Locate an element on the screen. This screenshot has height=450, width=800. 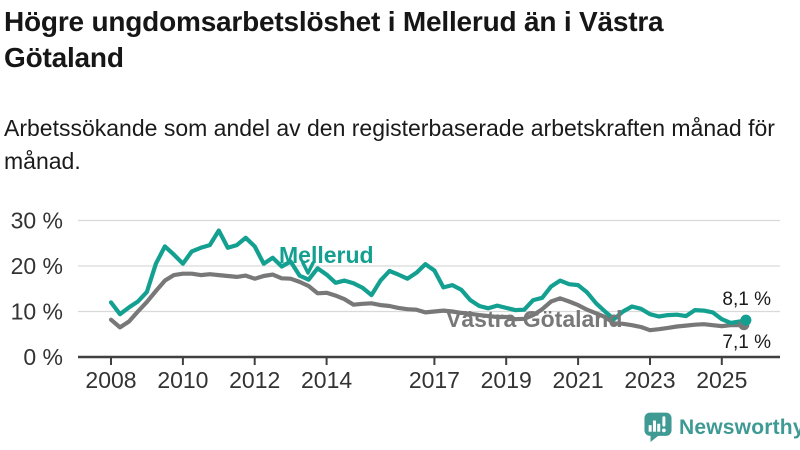
x-axis-label: 2021 is located at coordinates (578, 380).